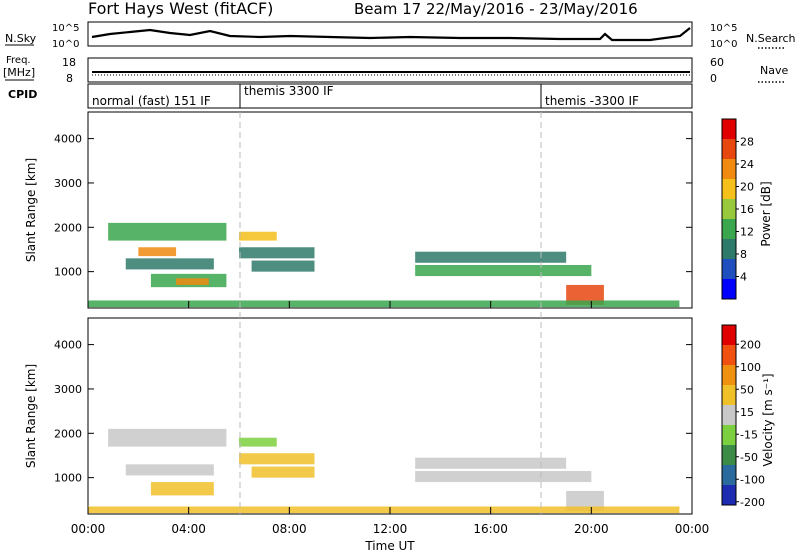 This screenshot has width=800, height=558. I want to click on power-colorbar-tick-label-2: 12, so click(747, 232).